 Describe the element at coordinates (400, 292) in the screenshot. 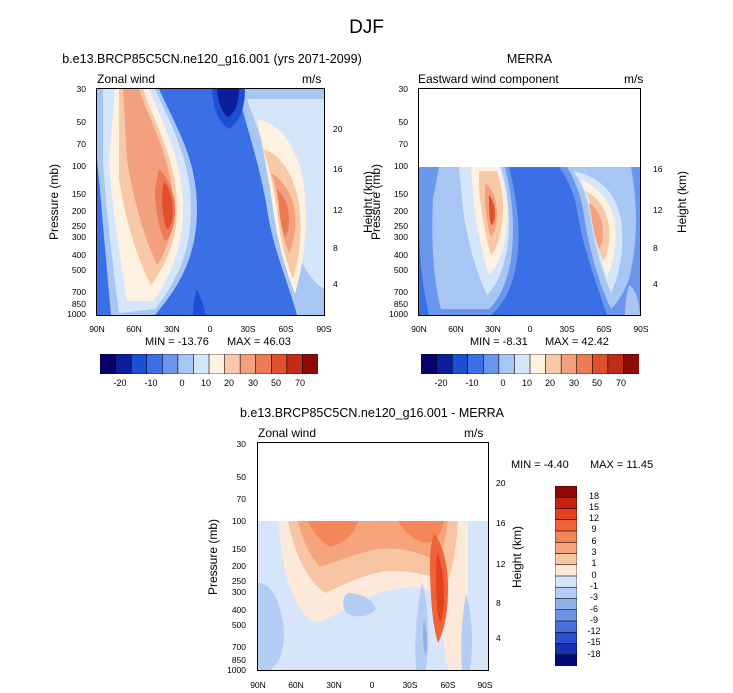

I see `panel2-ytick-700: 700` at that location.